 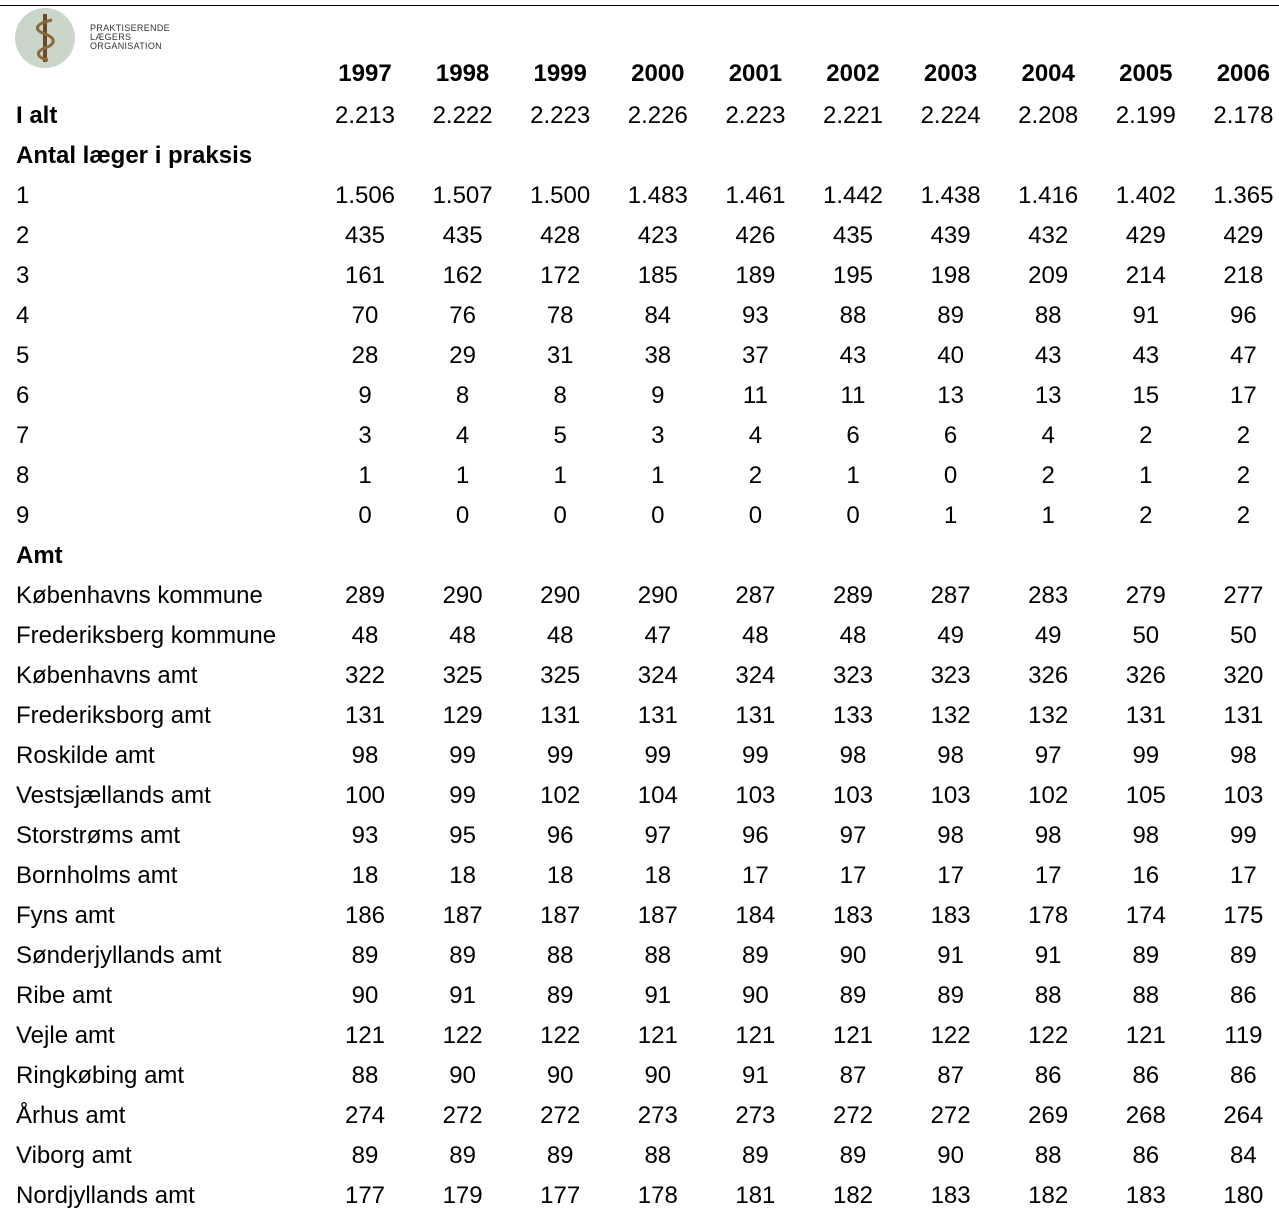 I want to click on cell: 28, so click(x=365, y=355).